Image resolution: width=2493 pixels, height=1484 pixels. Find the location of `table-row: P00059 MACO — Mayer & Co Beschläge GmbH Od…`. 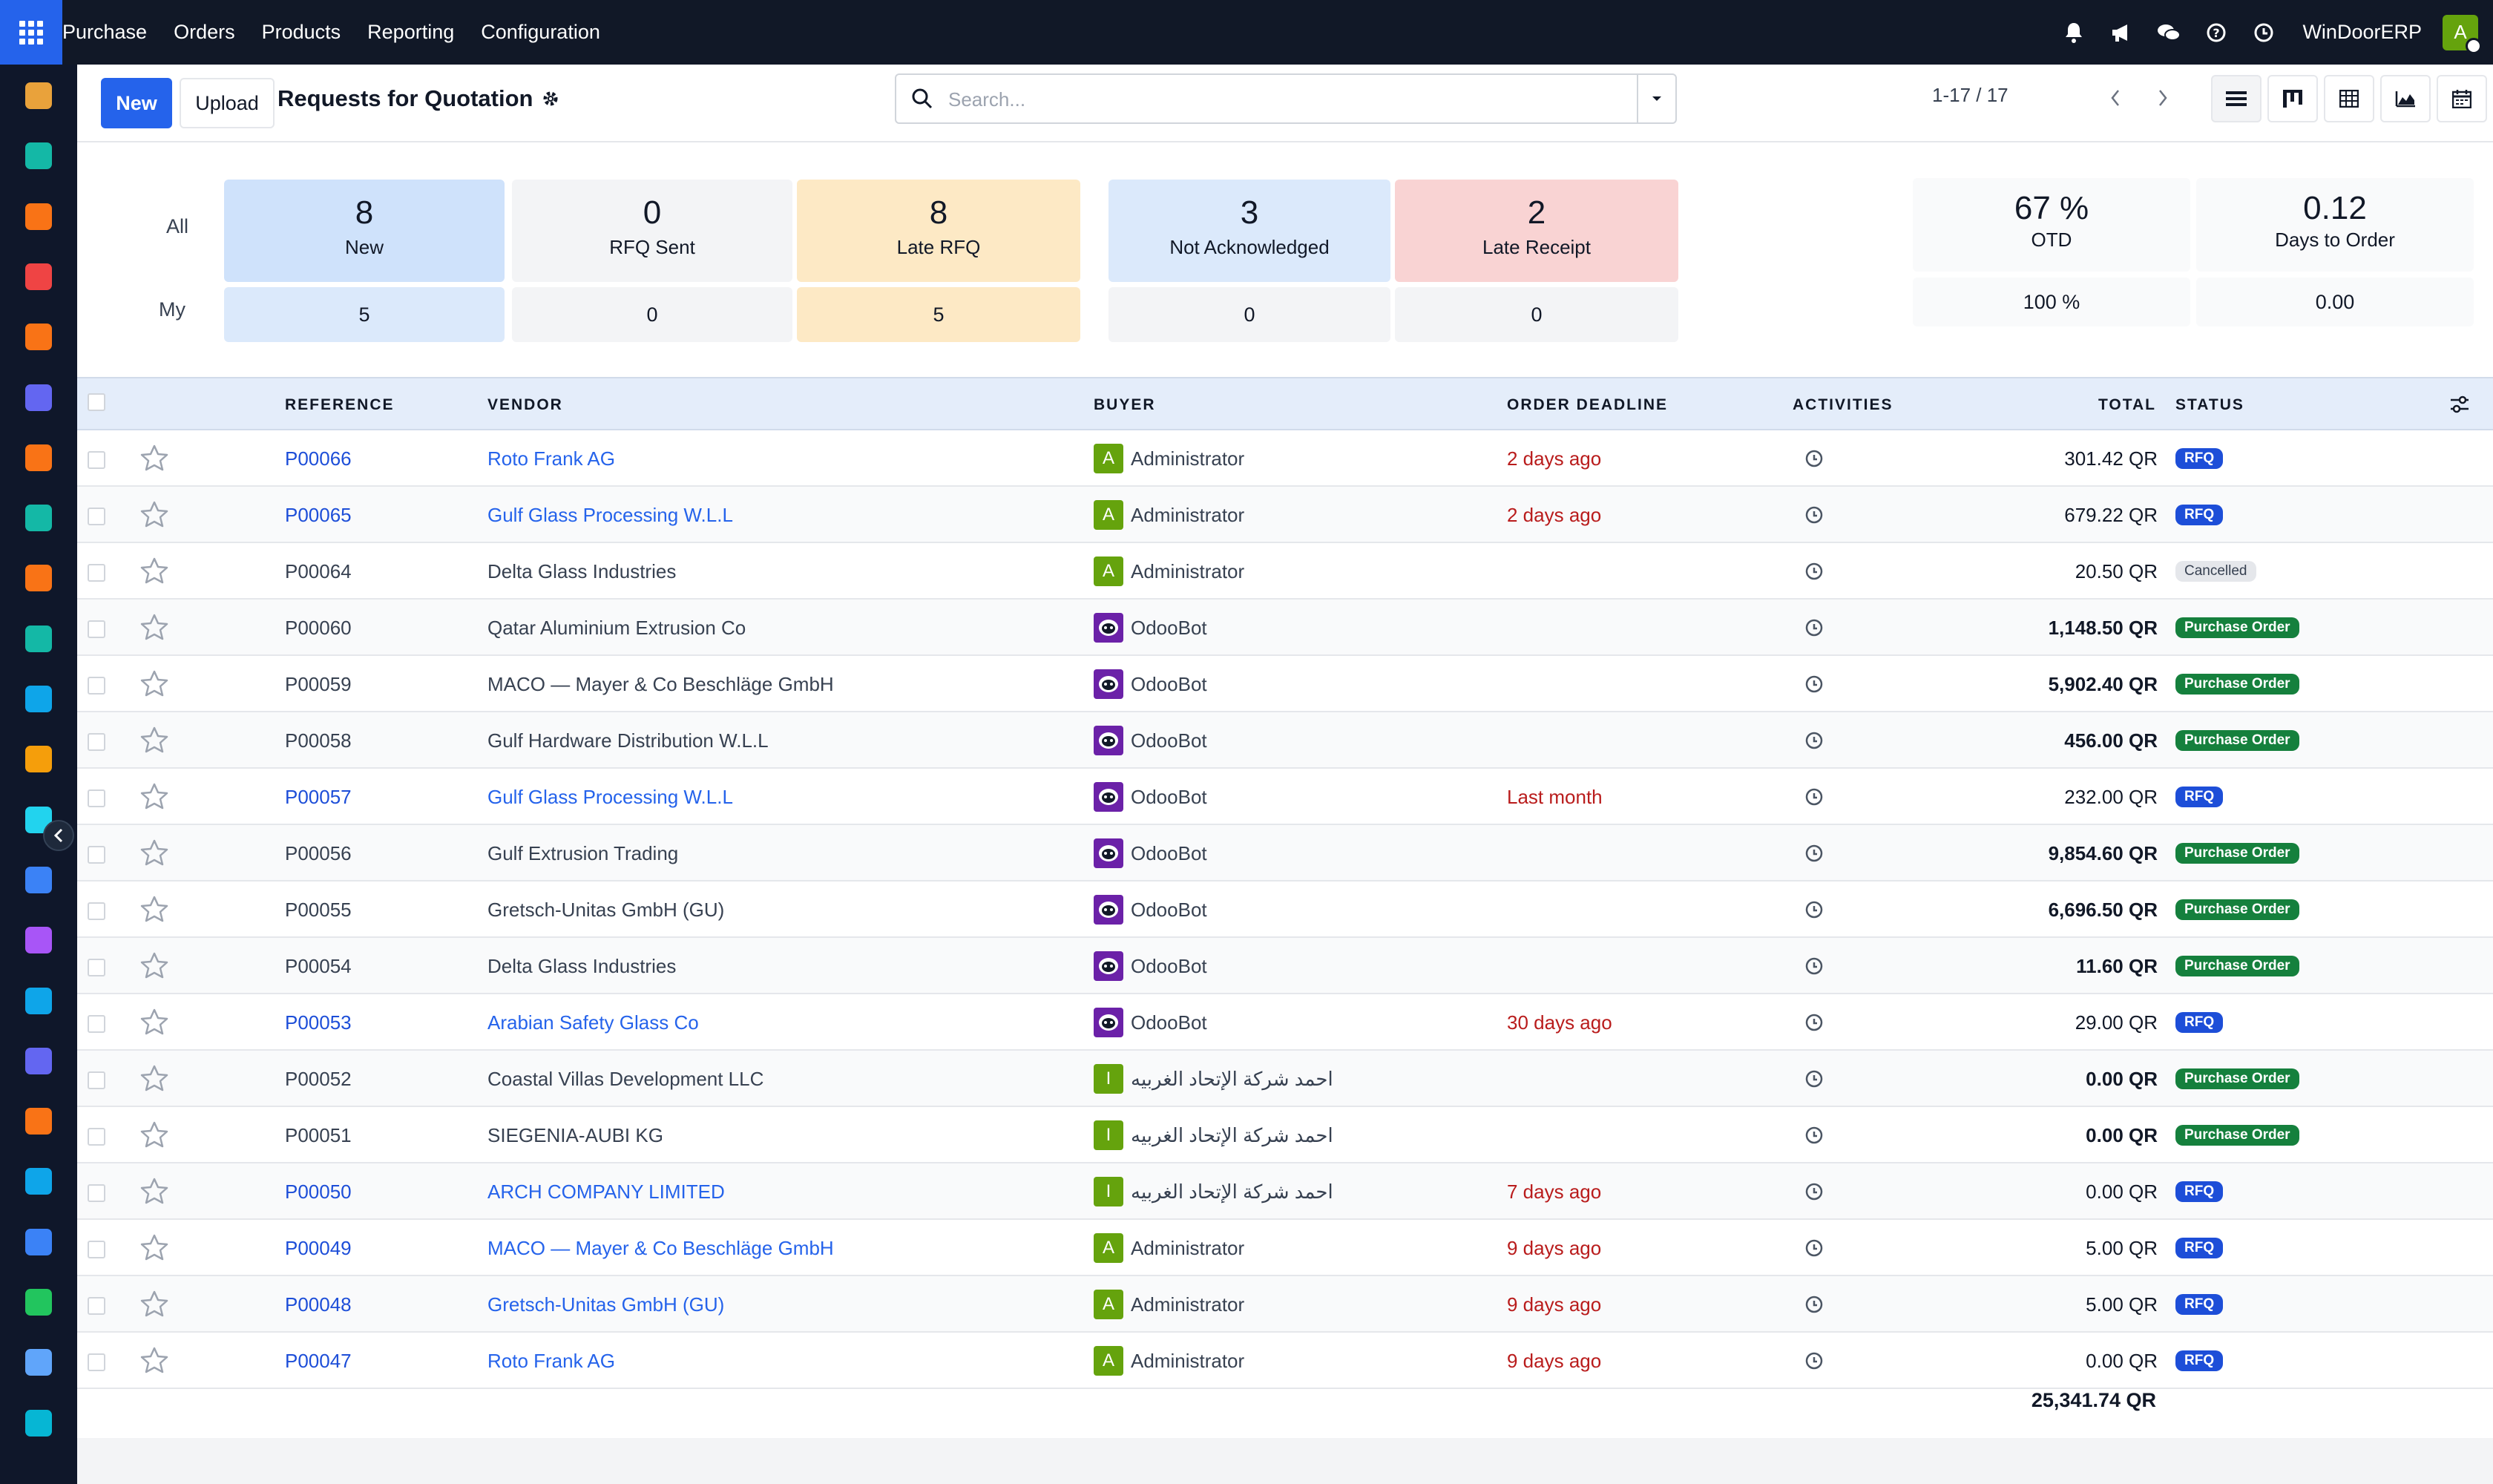

table-row: P00059 MACO — Mayer & Co Beschläge GmbH Od… is located at coordinates (1285, 684).